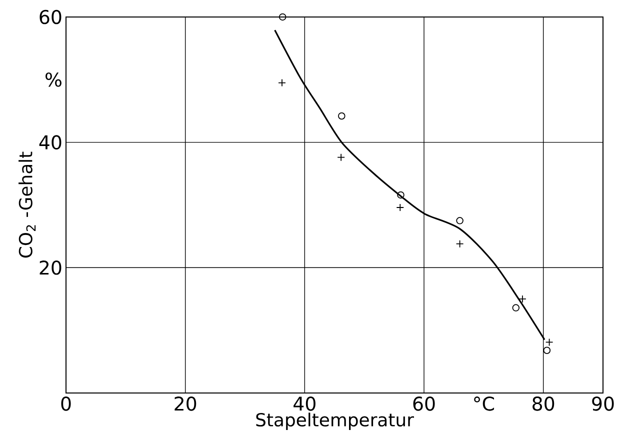  Describe the element at coordinates (305, 403) in the screenshot. I see `x-tick-label: 40` at that location.